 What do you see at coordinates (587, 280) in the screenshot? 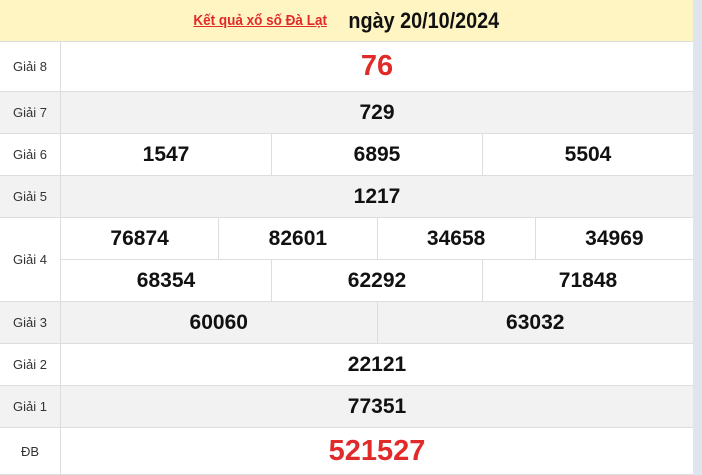
I see `prize-number: 71848` at bounding box center [587, 280].